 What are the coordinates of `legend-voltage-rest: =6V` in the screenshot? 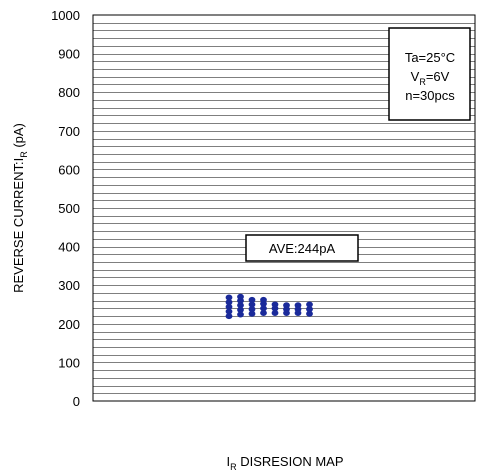 It's located at (438, 76).